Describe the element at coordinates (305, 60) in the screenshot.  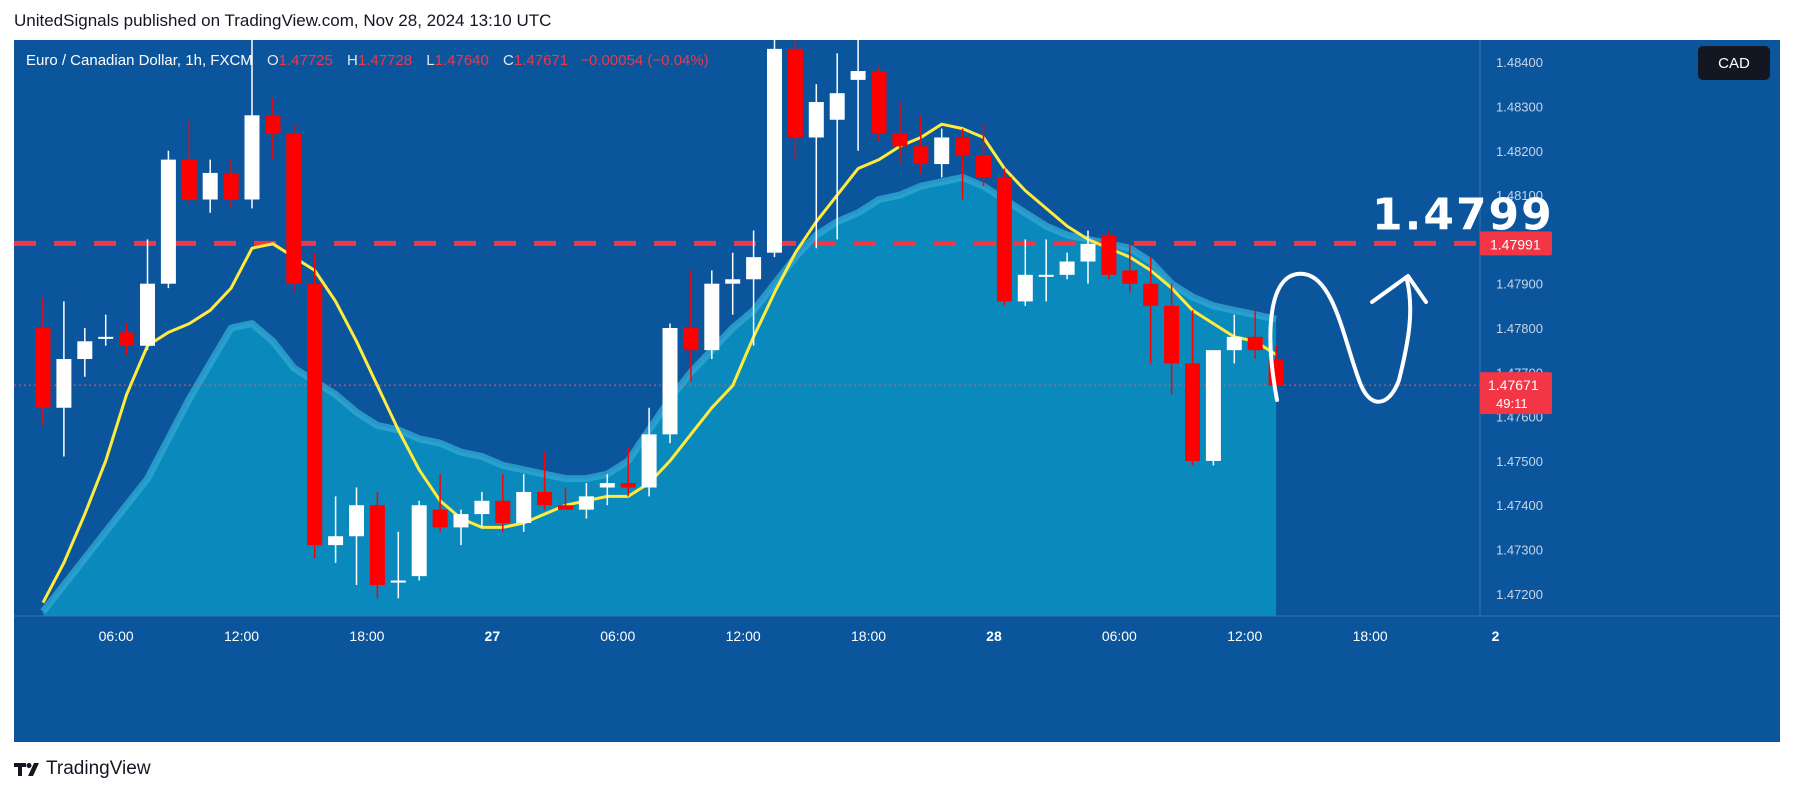
I see `open-value: 1.47725` at that location.